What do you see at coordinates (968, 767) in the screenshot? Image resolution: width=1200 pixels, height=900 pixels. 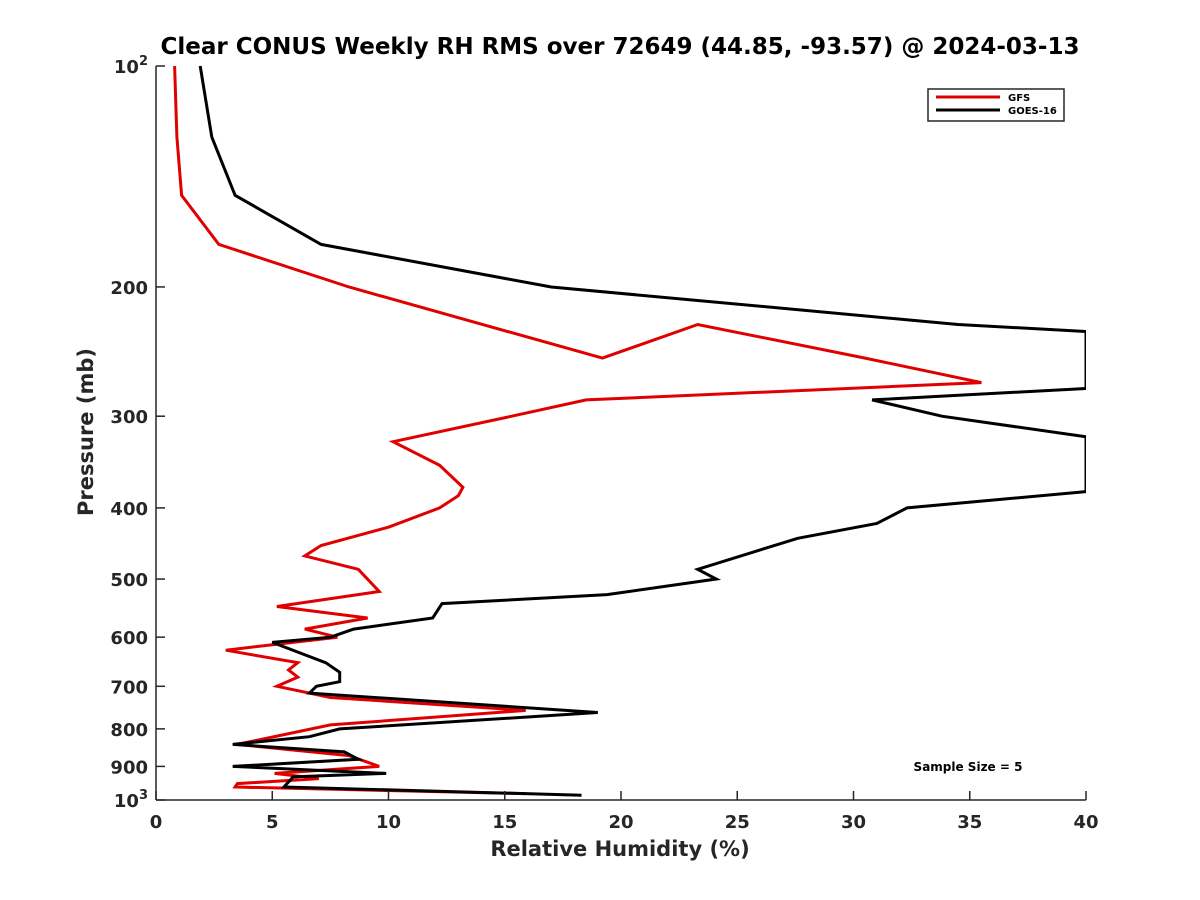 I see `sample-size-annotation: Sample Size = 5` at bounding box center [968, 767].